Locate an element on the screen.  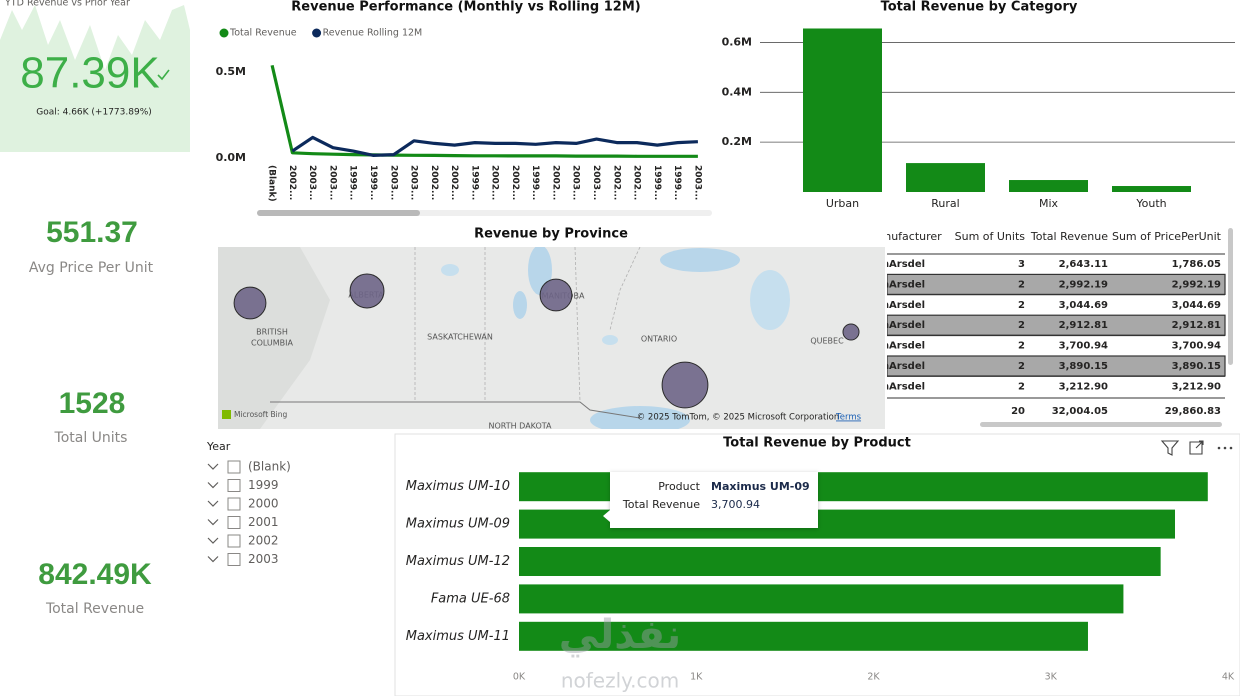
tooltip-label: Total Revenue is located at coordinates (661, 504).